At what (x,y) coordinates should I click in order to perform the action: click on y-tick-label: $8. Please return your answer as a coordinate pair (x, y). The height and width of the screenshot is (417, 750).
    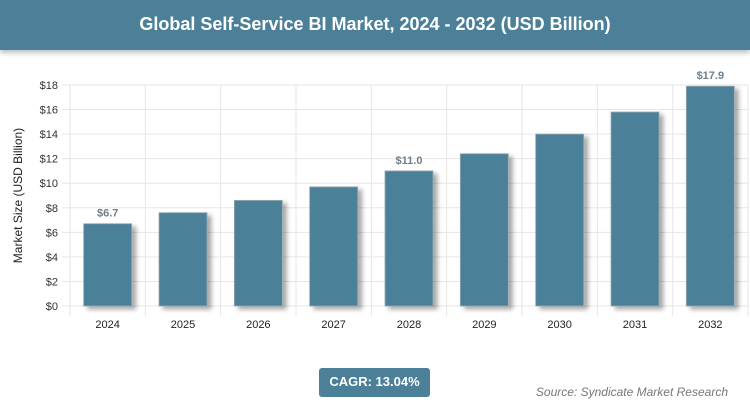
    Looking at the image, I should click on (52, 209).